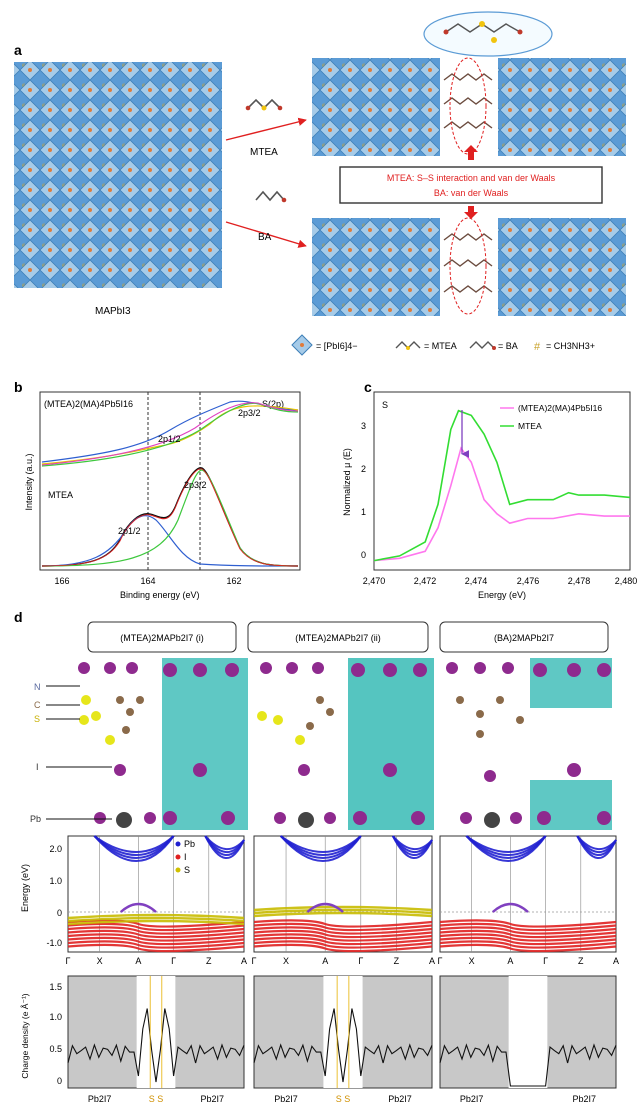  I want to click on charge-plot-3: Pb2I7 Pb2I7, so click(528, 1039).